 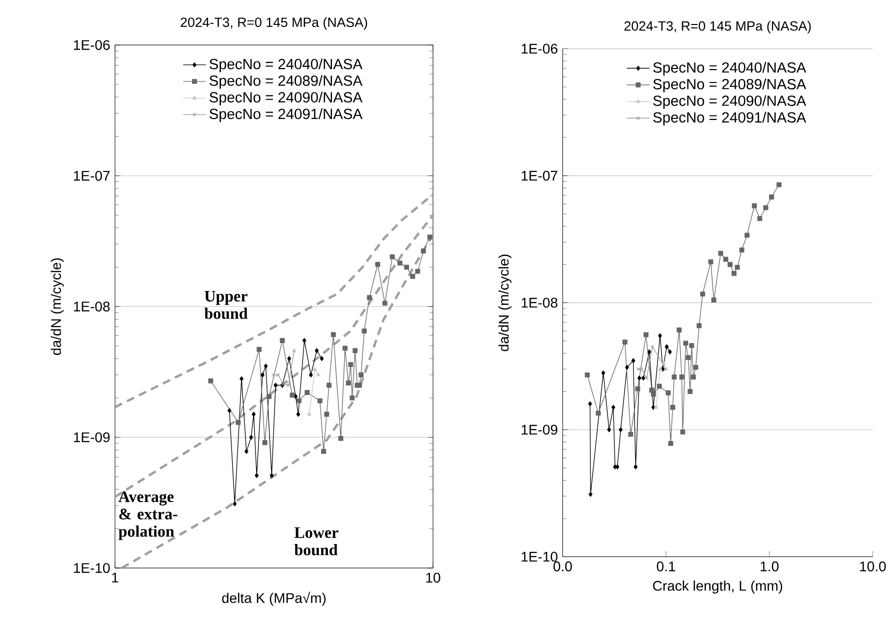 What do you see at coordinates (115, 577) in the screenshot?
I see `x-tick-label: 1` at bounding box center [115, 577].